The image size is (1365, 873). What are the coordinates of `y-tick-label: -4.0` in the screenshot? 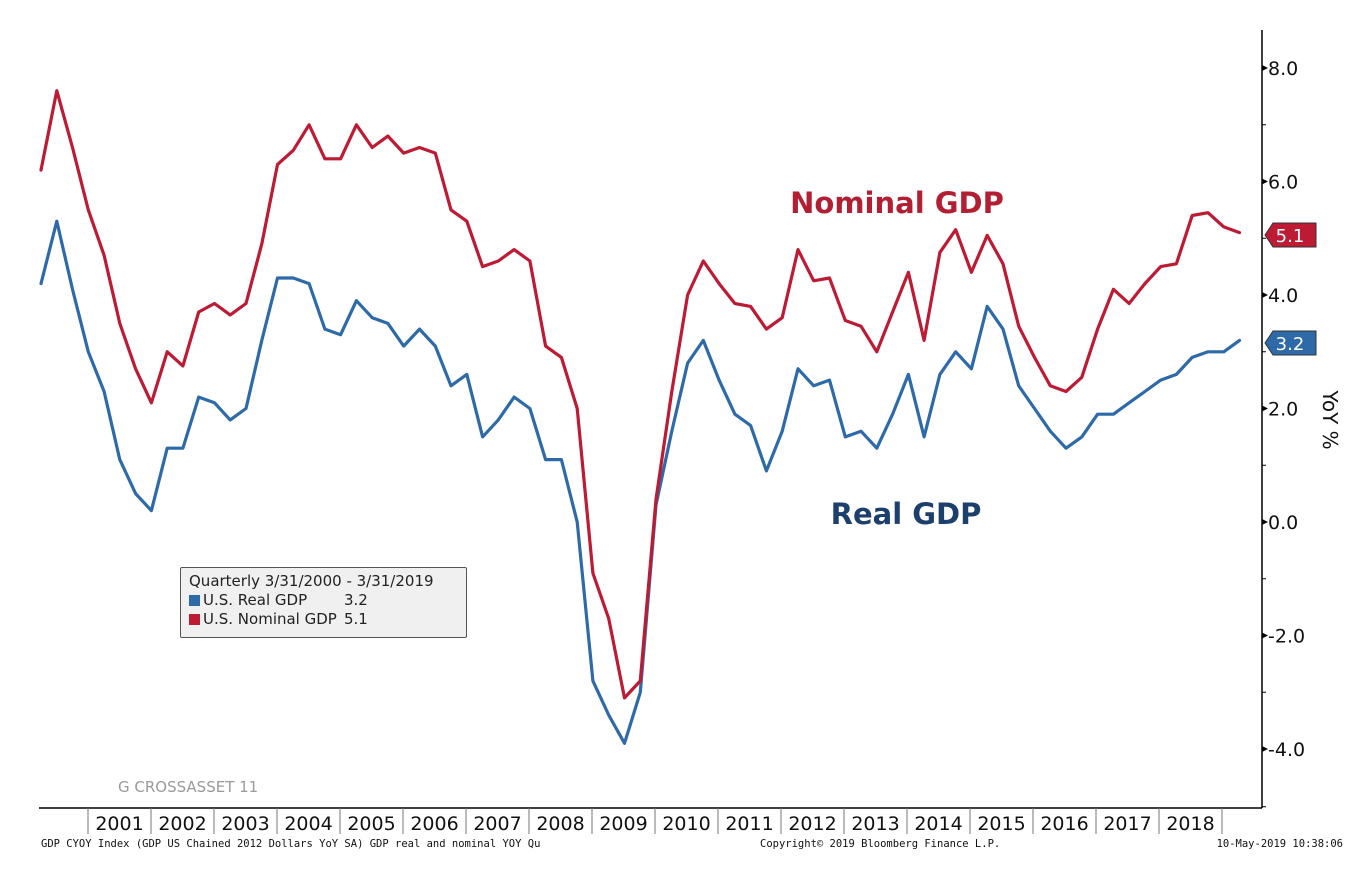 It's located at (1286, 750).